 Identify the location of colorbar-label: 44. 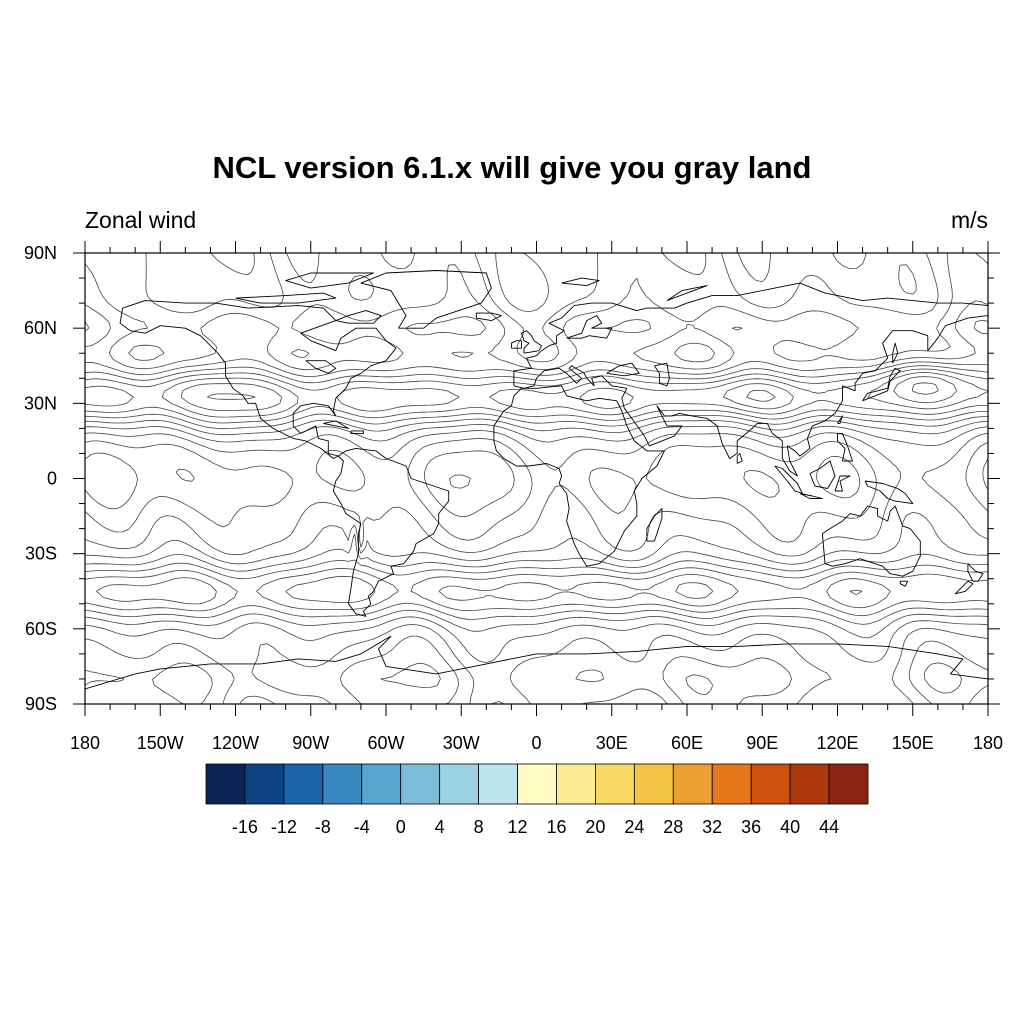
(829, 827).